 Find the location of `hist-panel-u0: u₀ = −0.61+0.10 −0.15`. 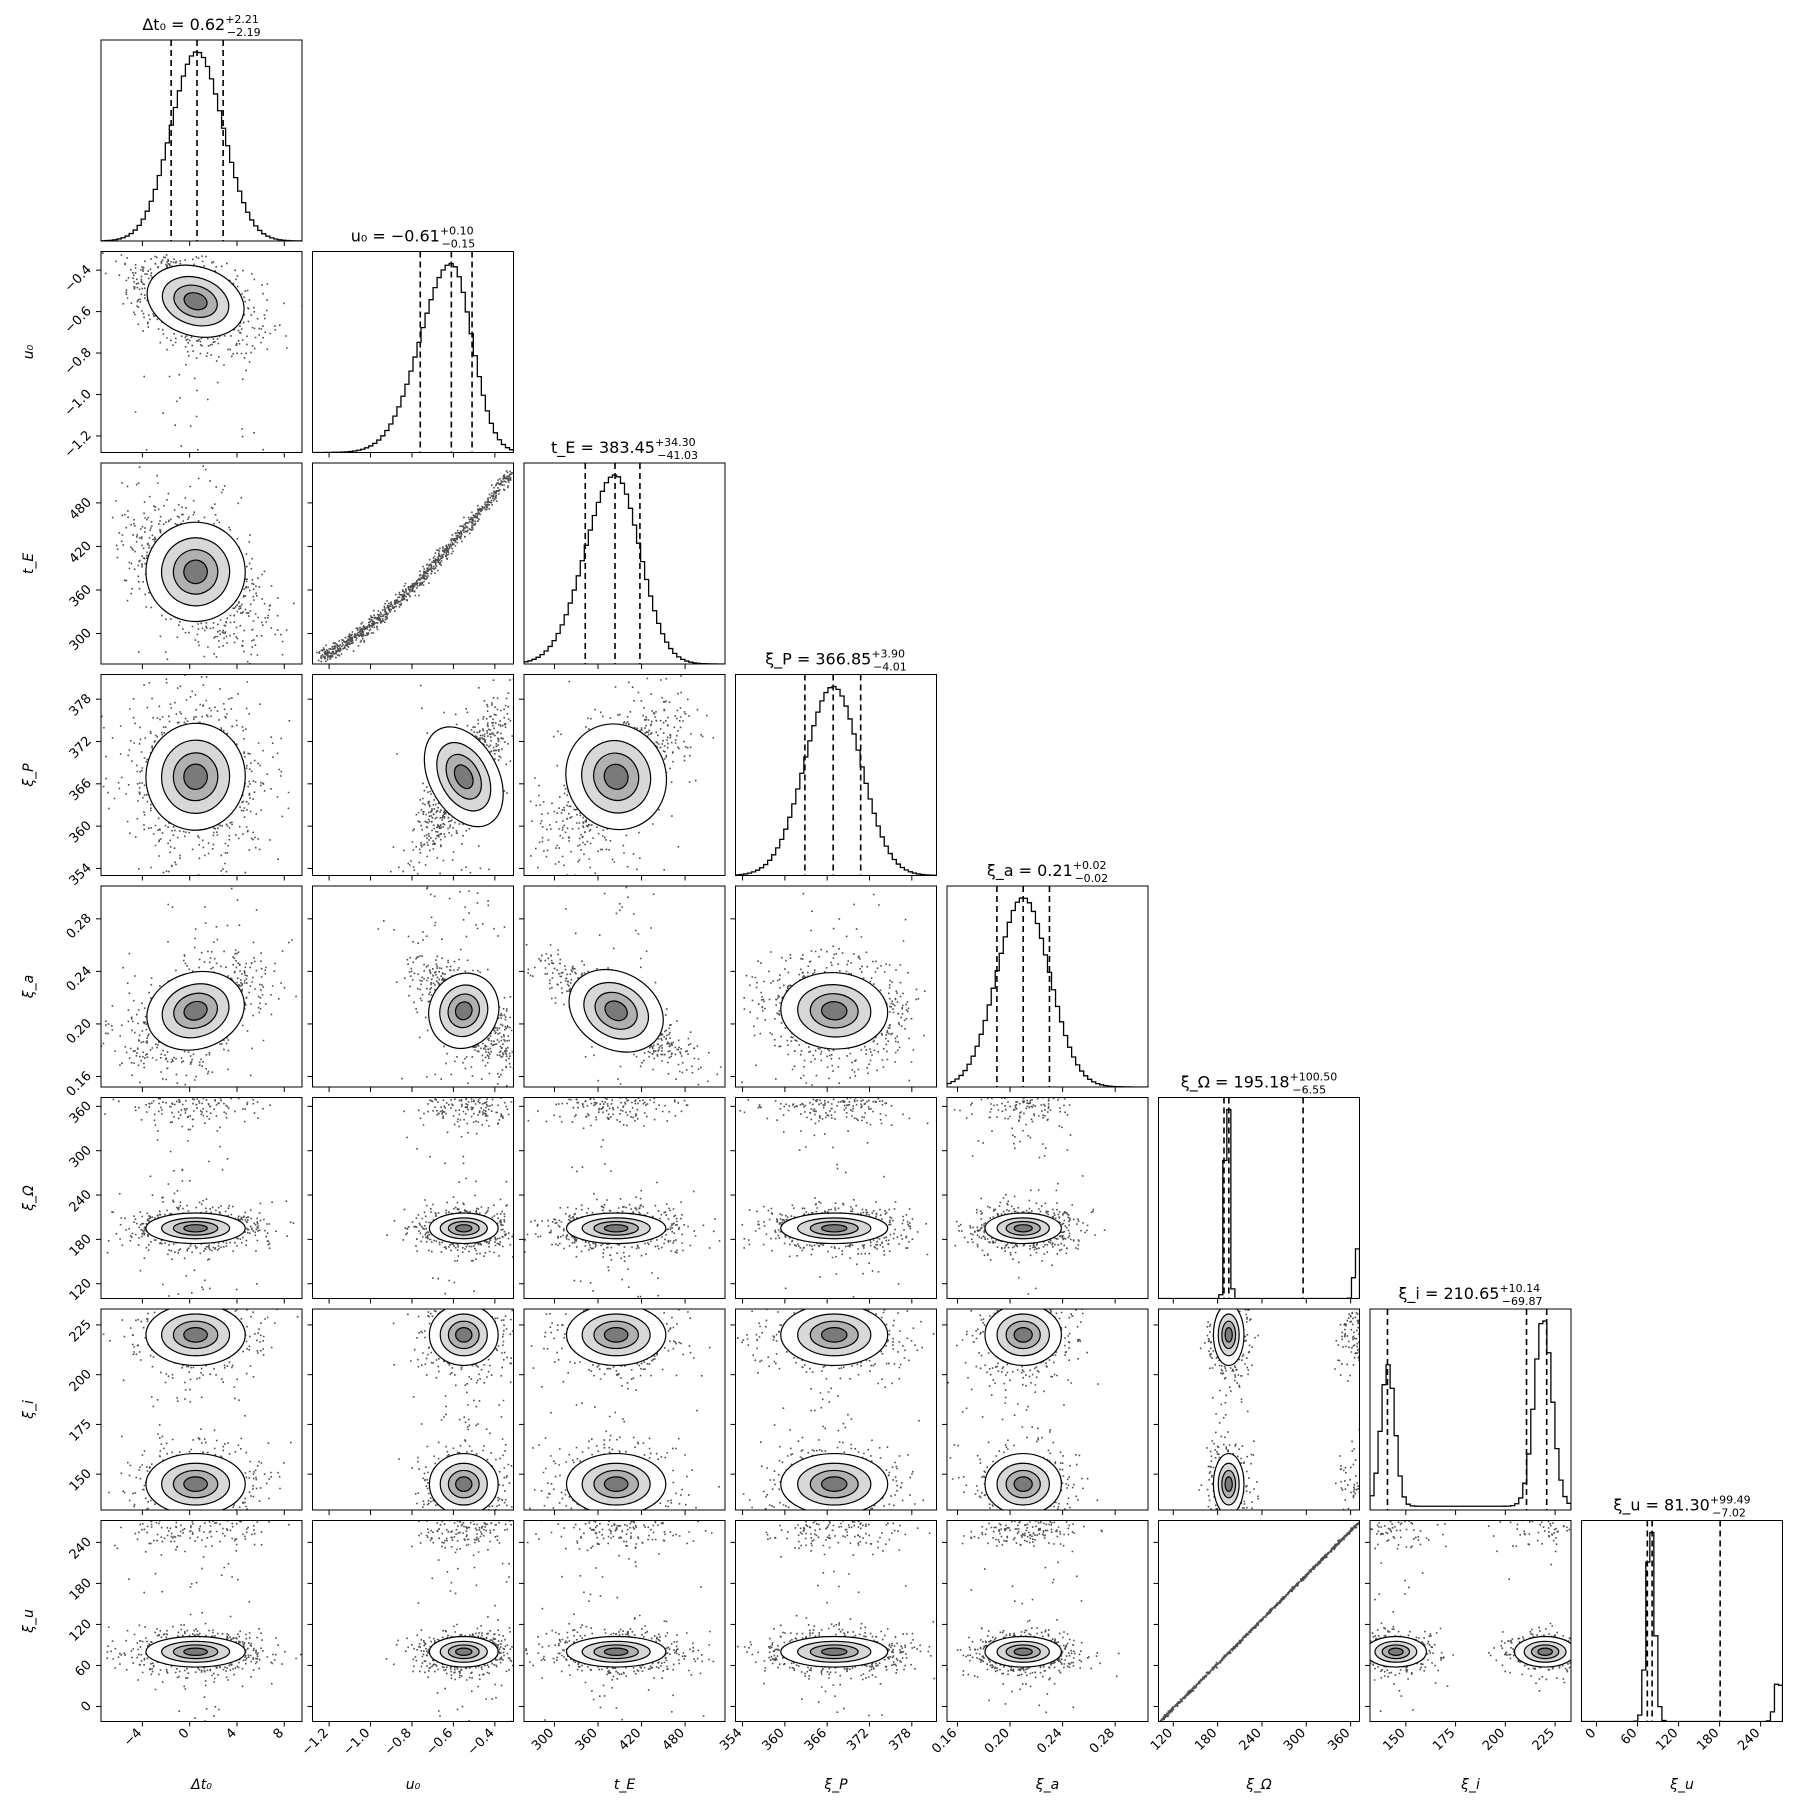

hist-panel-u0: u₀ = −0.61+0.10 −0.15 is located at coordinates (413, 341).